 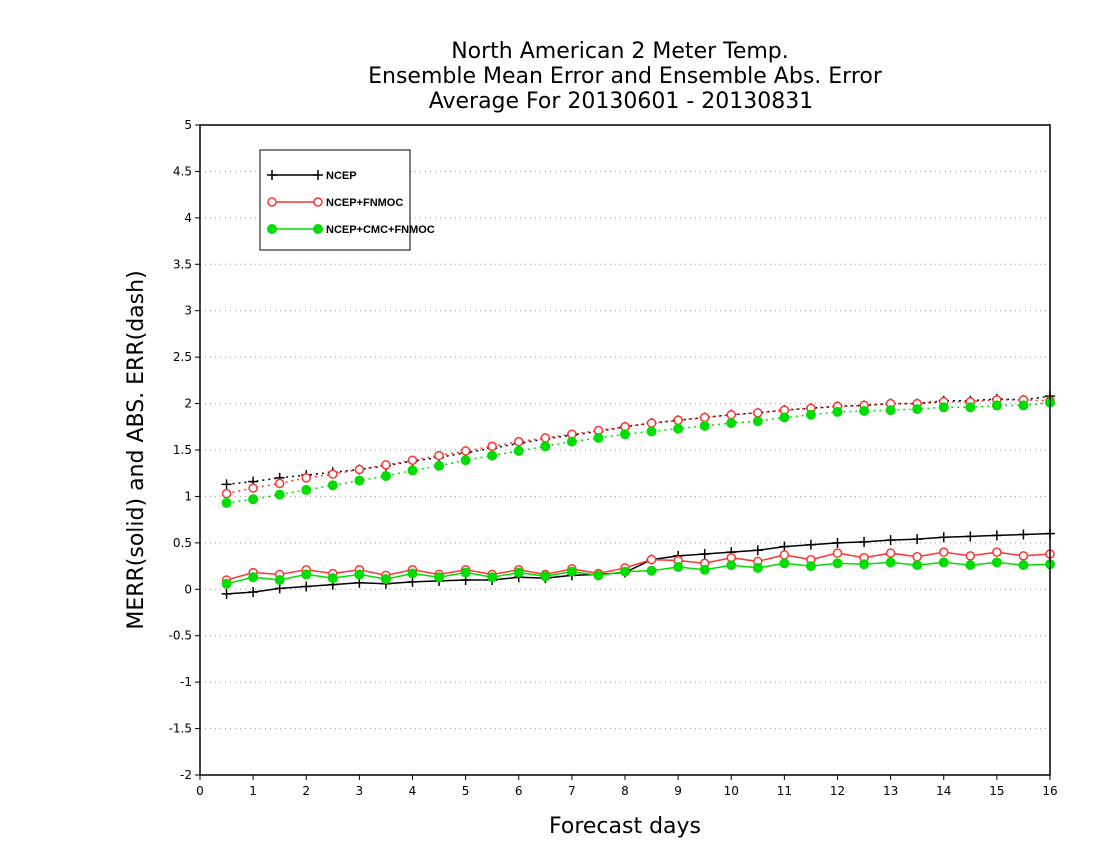 What do you see at coordinates (1049, 791) in the screenshot?
I see `x-tick-label: 16` at bounding box center [1049, 791].